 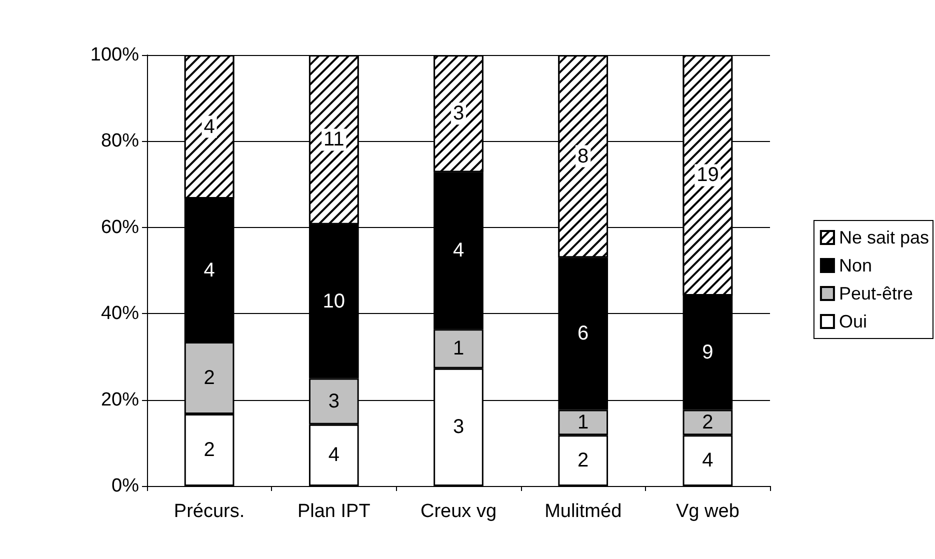 I want to click on legend-label: Oui, so click(x=852, y=322).